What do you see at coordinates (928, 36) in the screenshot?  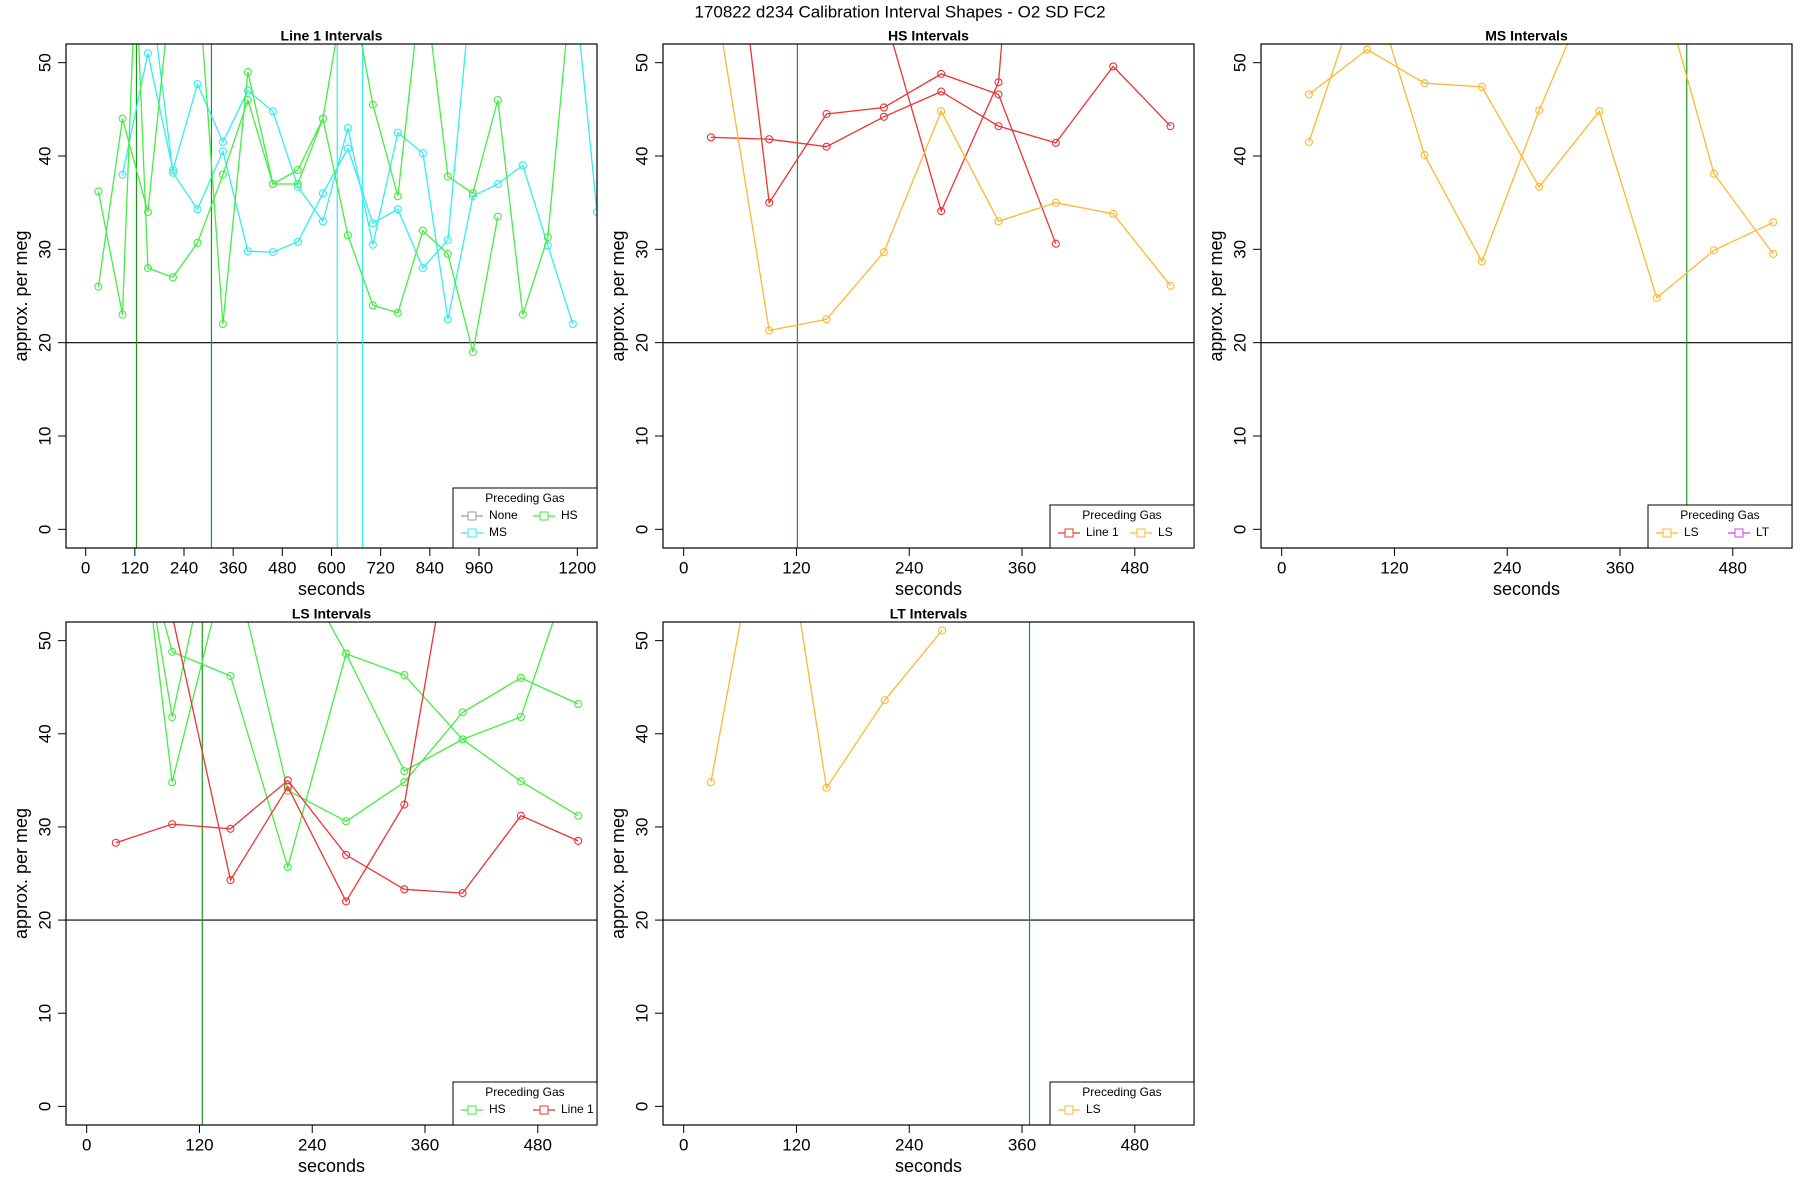 I see `panel-title: HS Intervals` at bounding box center [928, 36].